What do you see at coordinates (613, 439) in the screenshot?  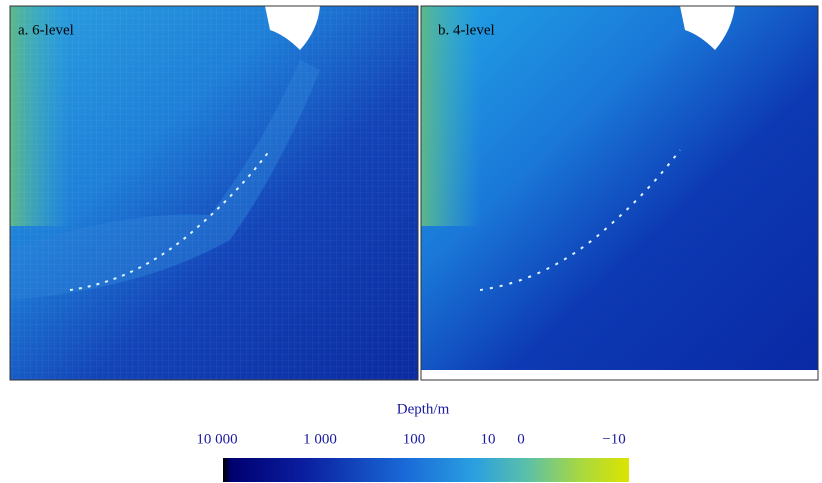 I see `colorbar-tick: −10` at bounding box center [613, 439].